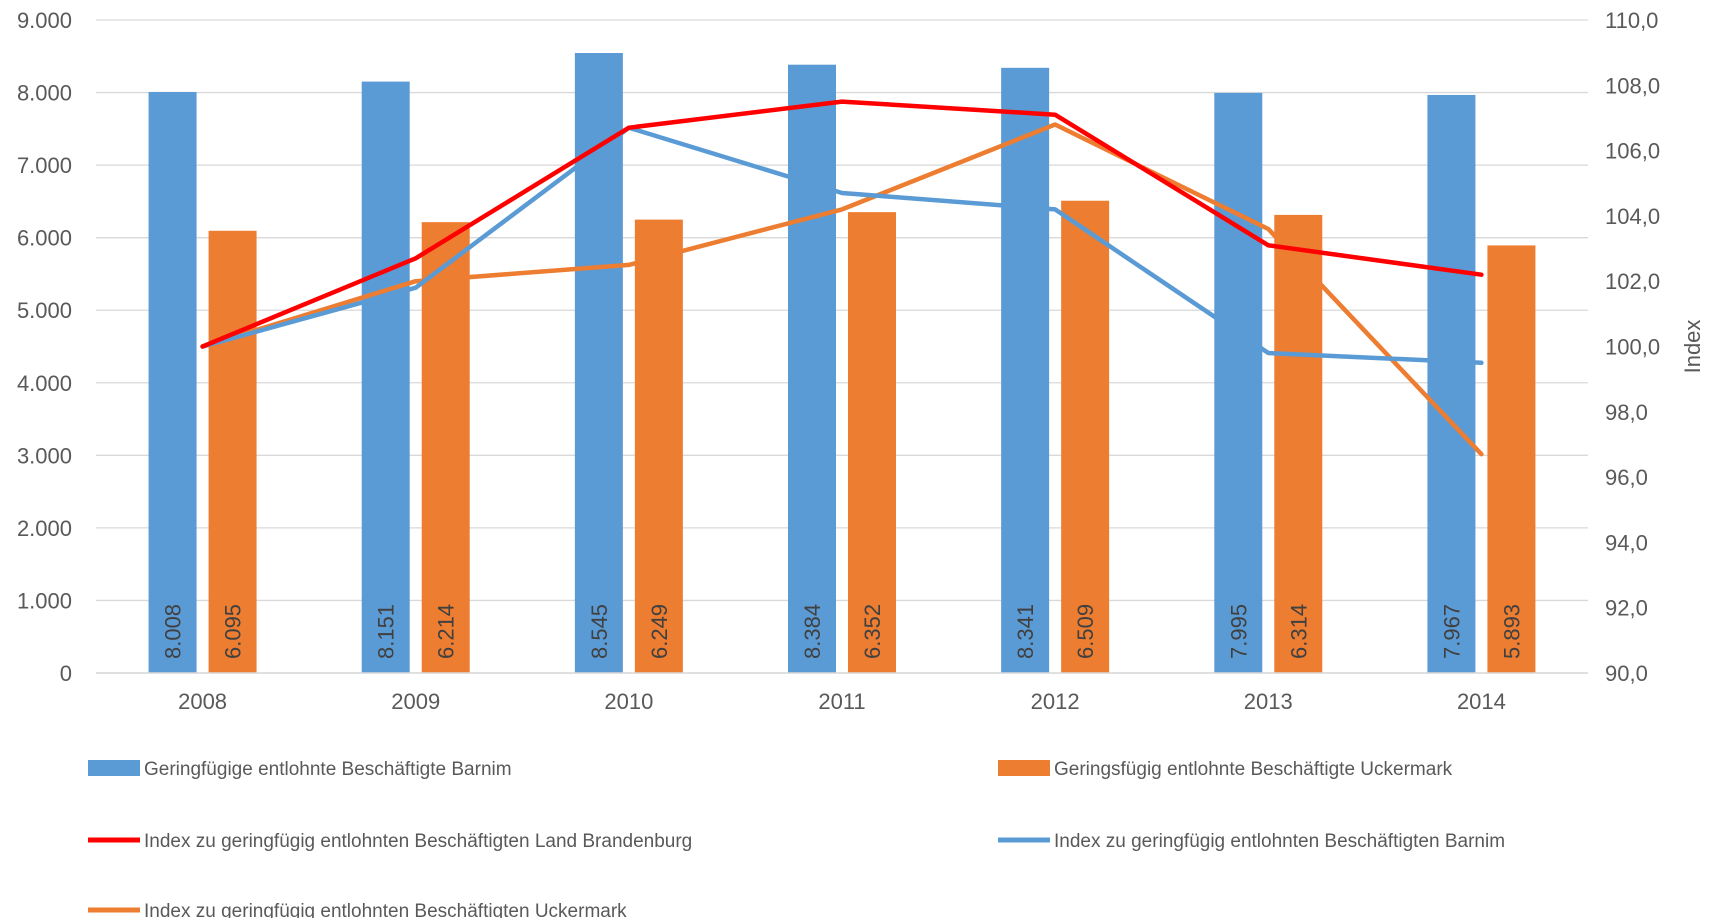 The width and height of the screenshot is (1710, 918). Describe the element at coordinates (1238, 631) in the screenshot. I see `bar-data-label: 7.995` at that location.